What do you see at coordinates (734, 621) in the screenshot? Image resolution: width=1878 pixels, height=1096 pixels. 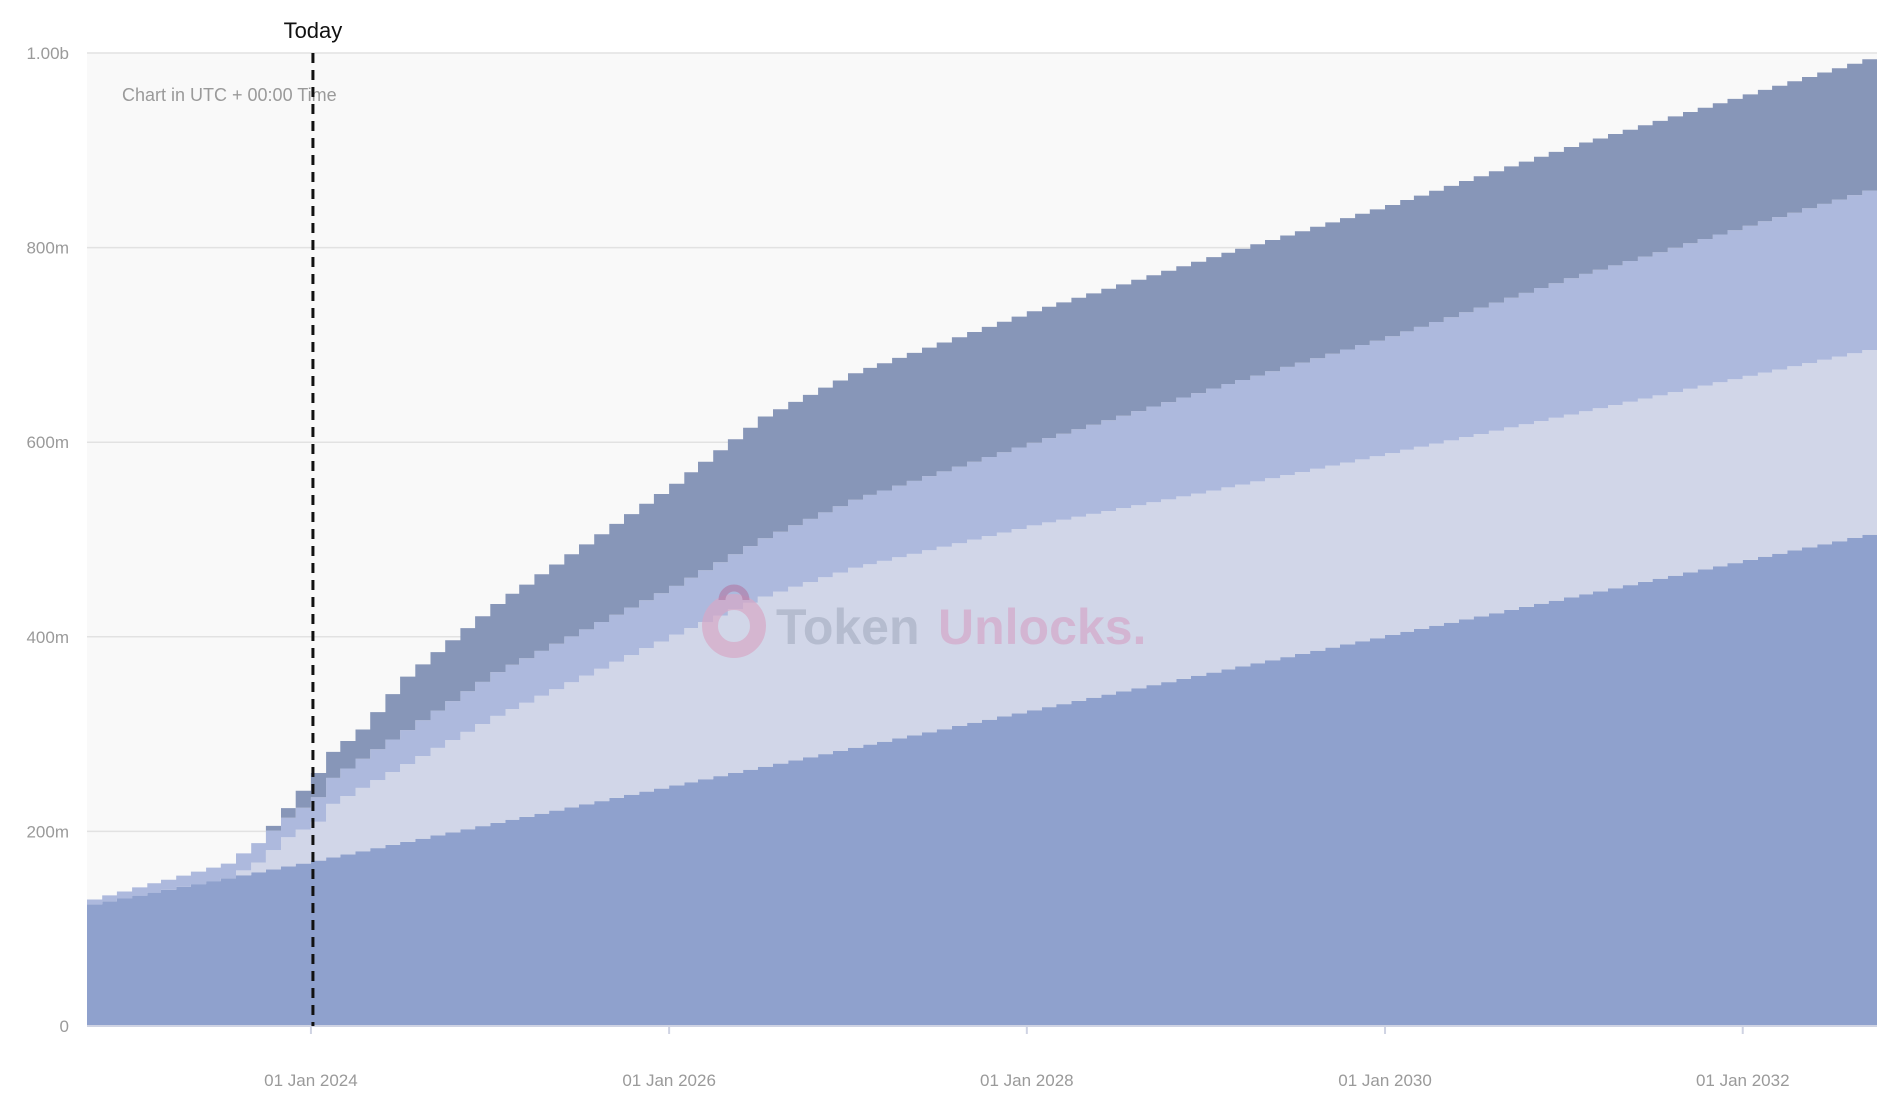 I see `lock-icon` at bounding box center [734, 621].